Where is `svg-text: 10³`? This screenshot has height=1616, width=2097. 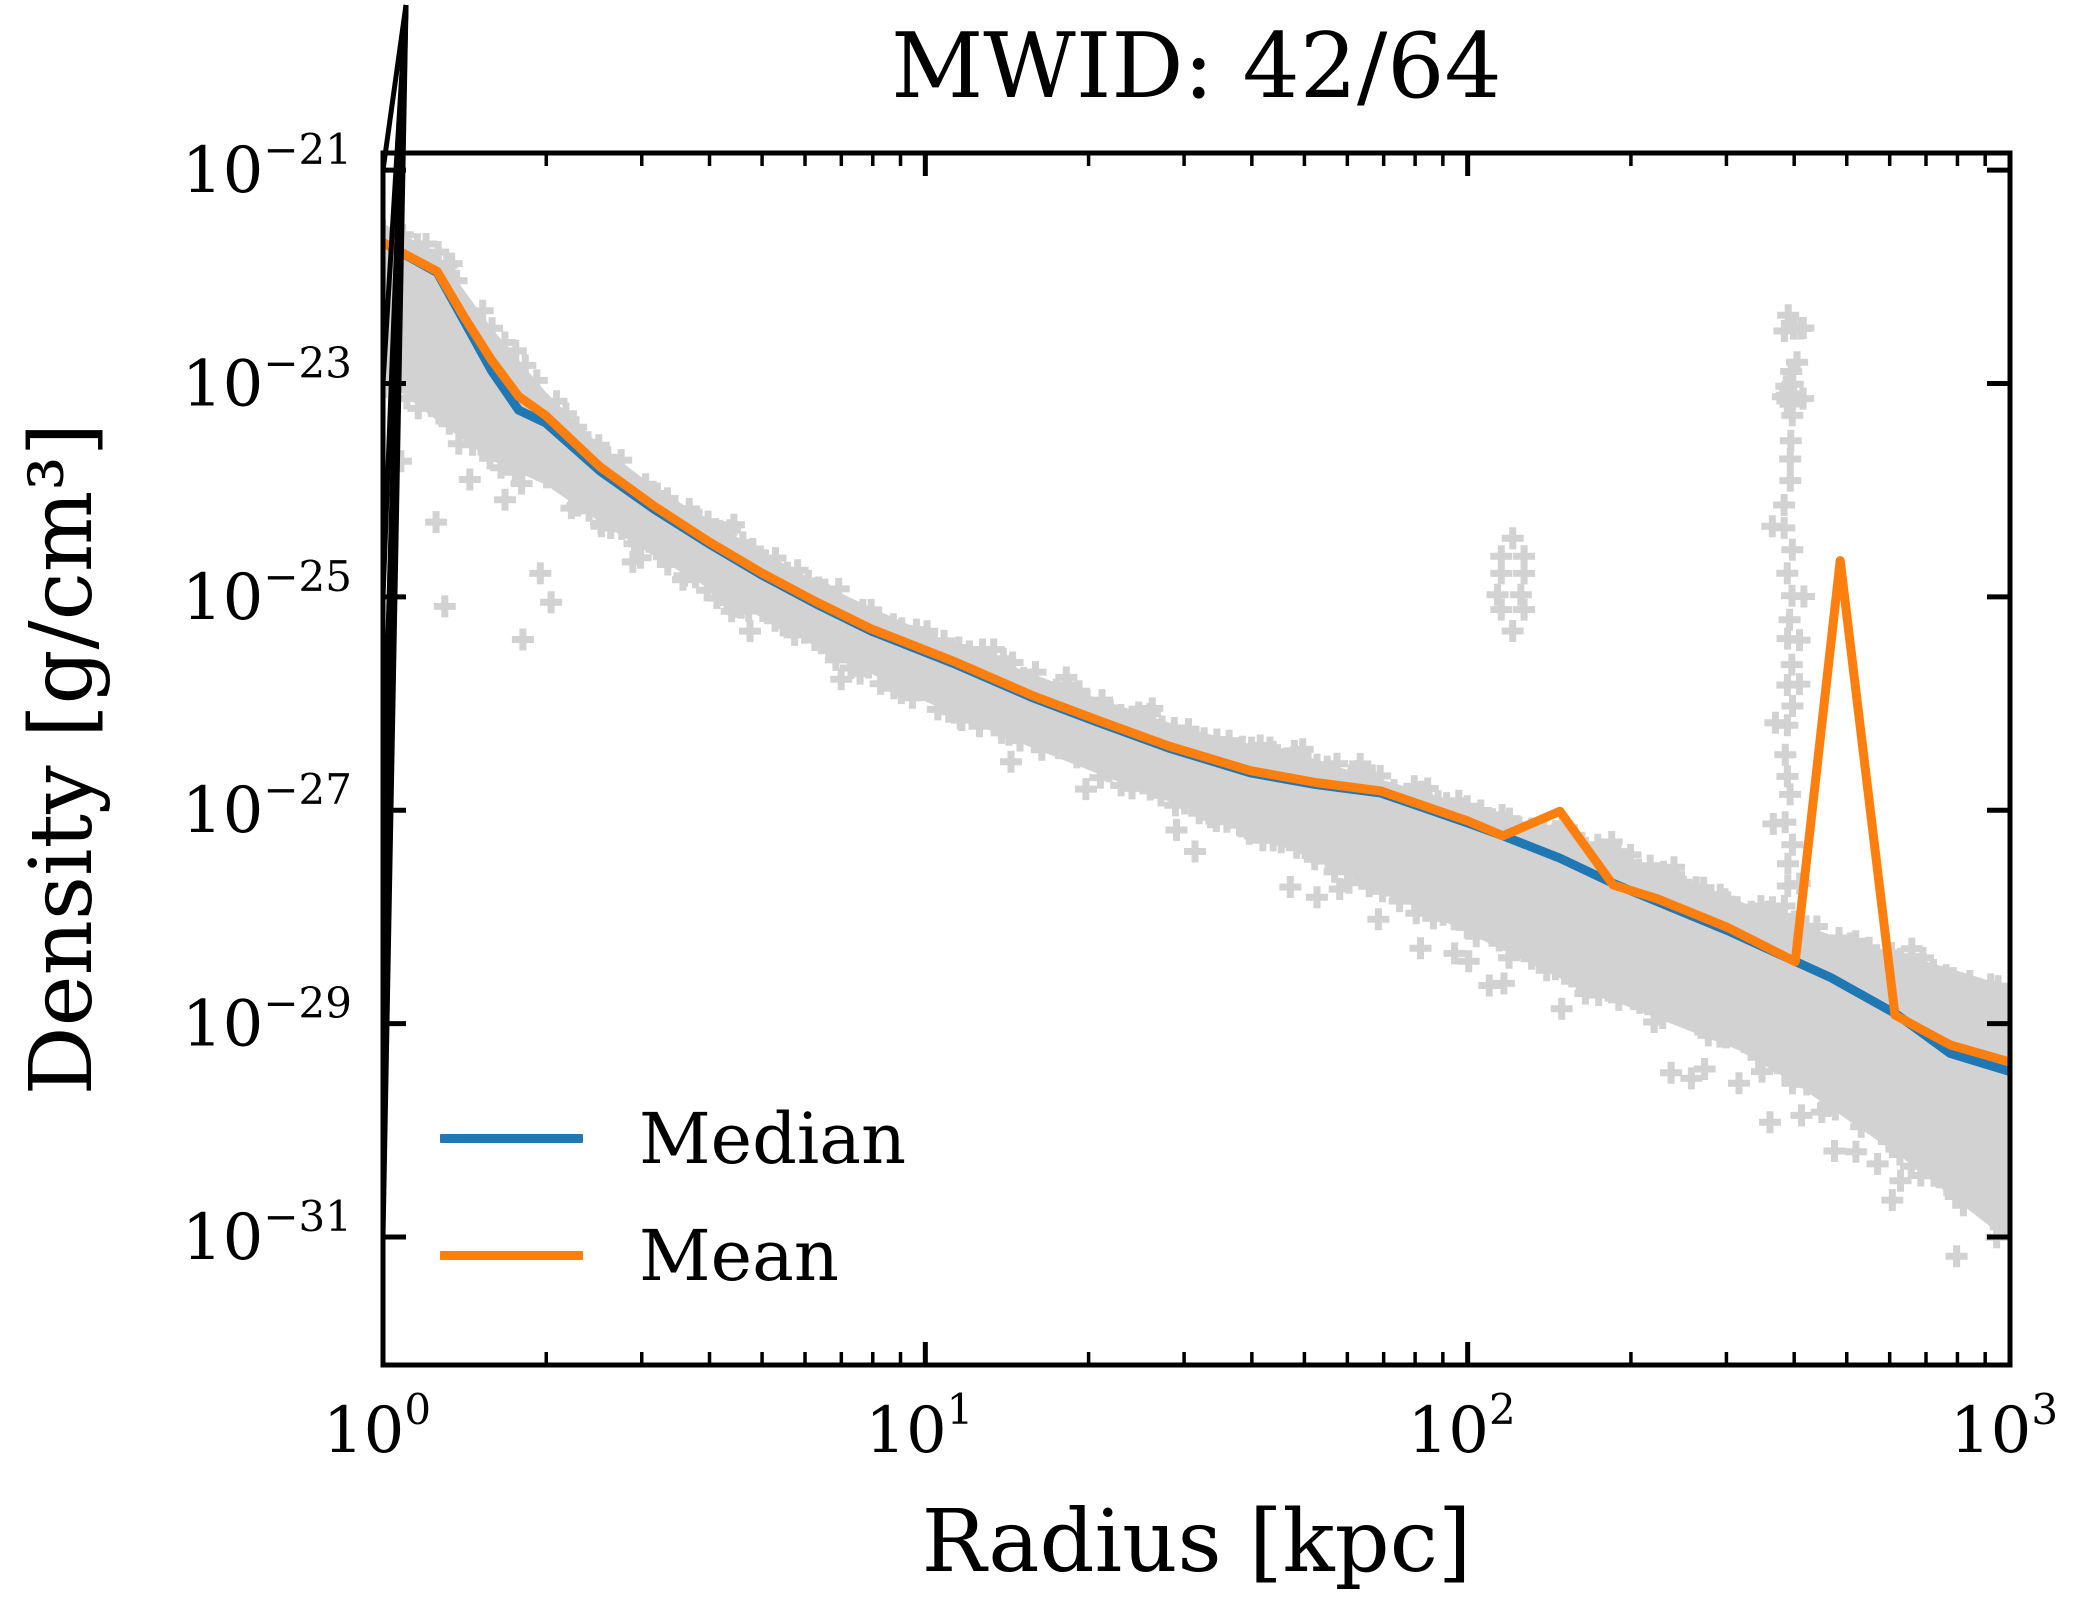
svg-text: 10³ is located at coordinates (2004, 1426).